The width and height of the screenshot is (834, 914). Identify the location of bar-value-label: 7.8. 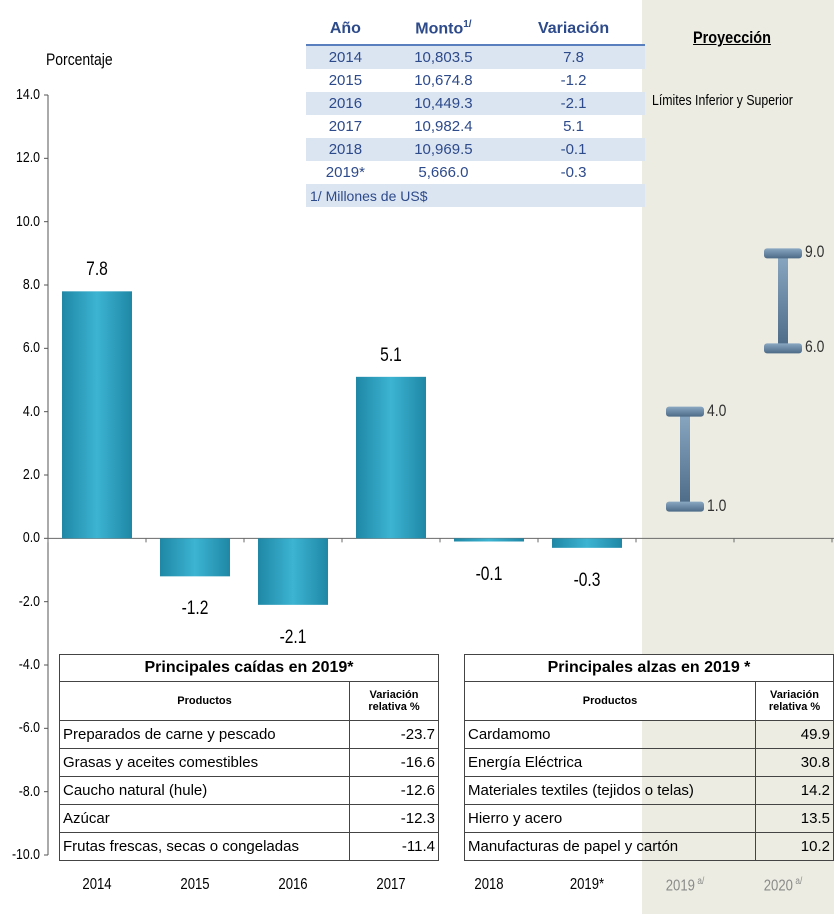
(97, 270).